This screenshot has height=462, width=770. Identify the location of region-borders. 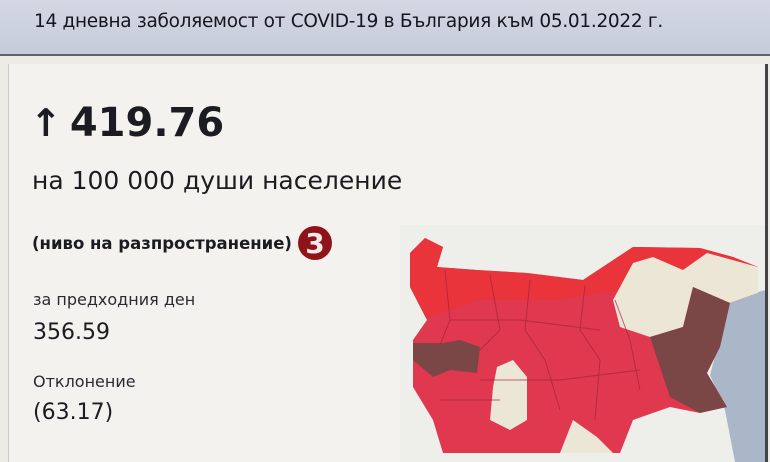
(540, 345).